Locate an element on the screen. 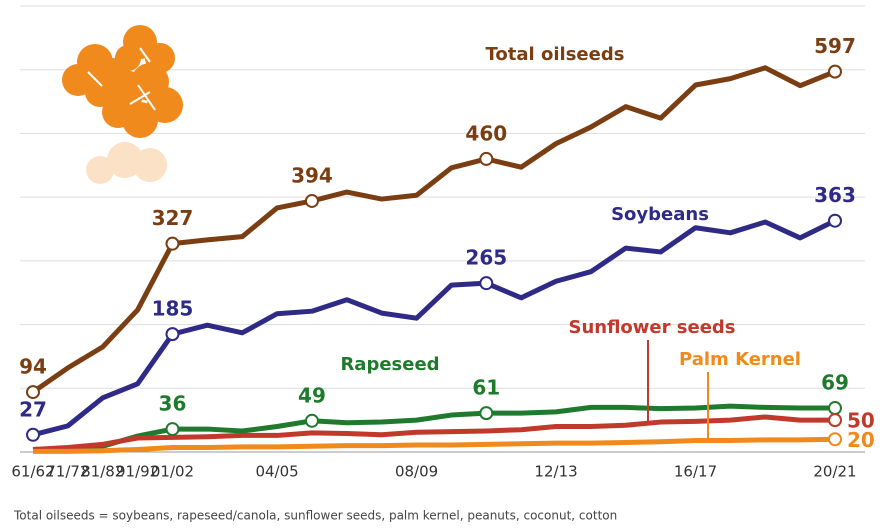  x-tick-label: 04/05 is located at coordinates (276, 472).